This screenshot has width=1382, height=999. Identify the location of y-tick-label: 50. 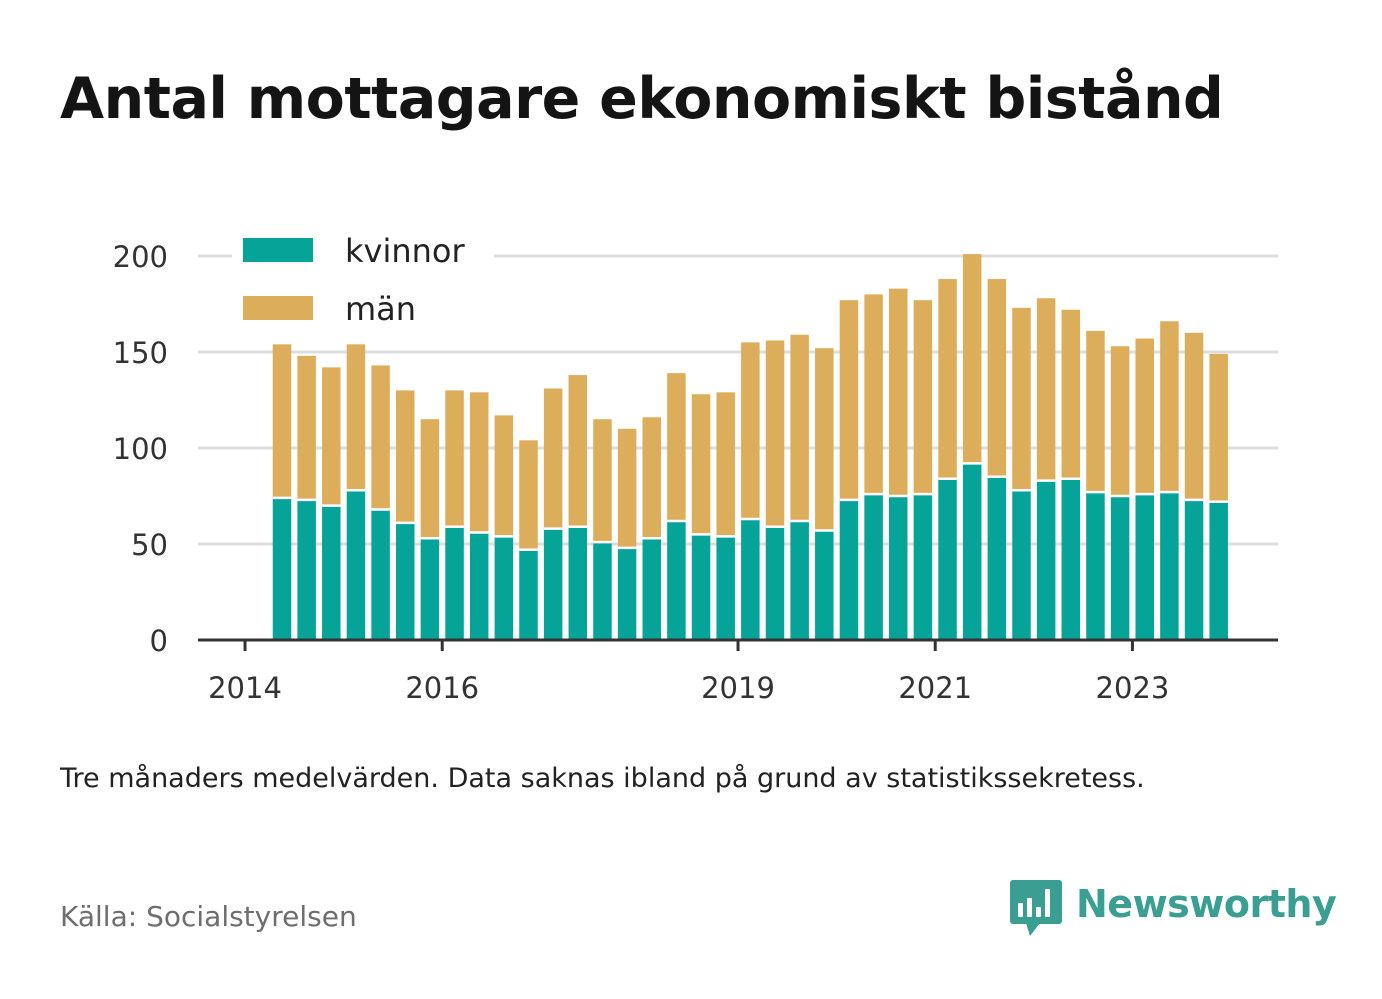
(149, 545).